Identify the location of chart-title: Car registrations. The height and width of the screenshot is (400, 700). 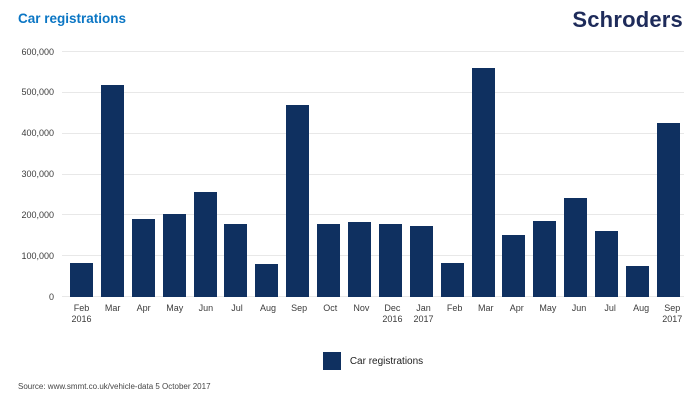
(72, 18).